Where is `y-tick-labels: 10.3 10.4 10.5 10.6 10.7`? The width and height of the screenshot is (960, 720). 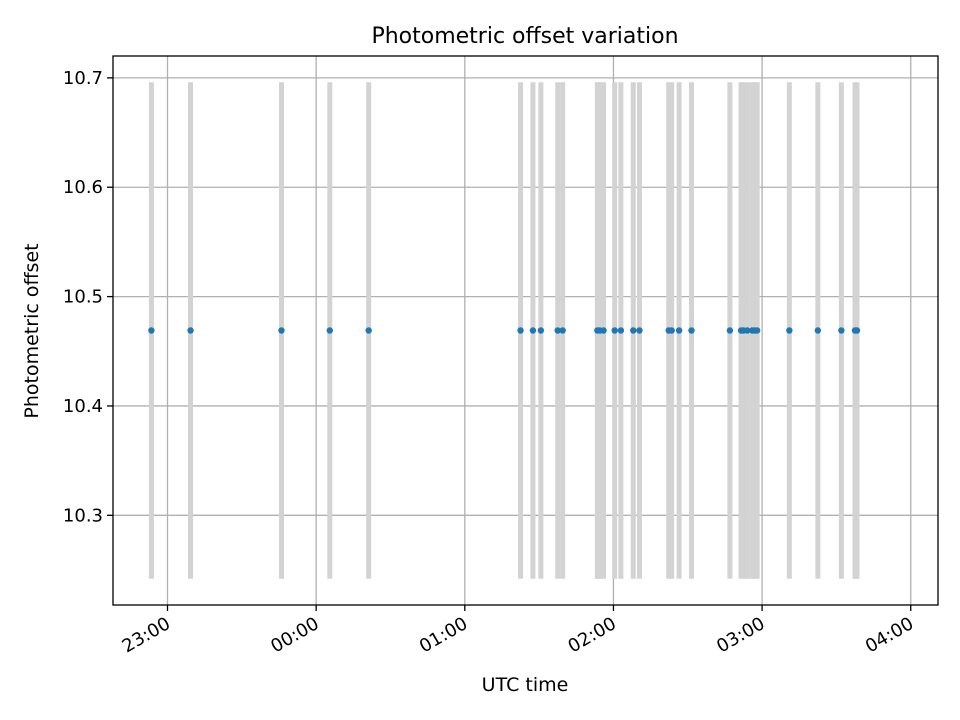 y-tick-labels: 10.3 10.4 10.5 10.6 10.7 is located at coordinates (83, 297).